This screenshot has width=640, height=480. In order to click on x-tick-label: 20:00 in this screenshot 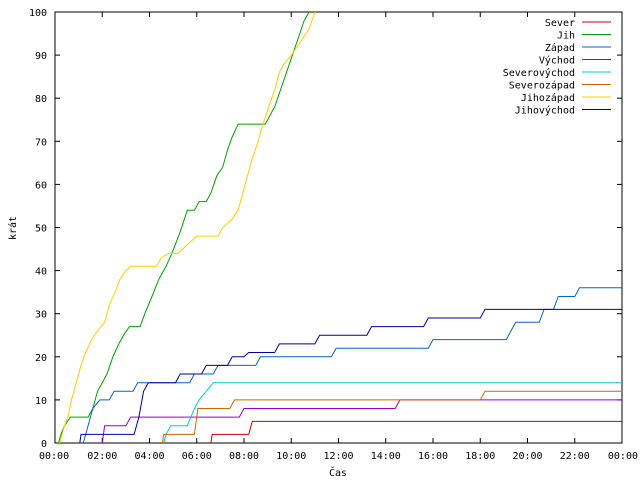, I will do `click(527, 456)`.